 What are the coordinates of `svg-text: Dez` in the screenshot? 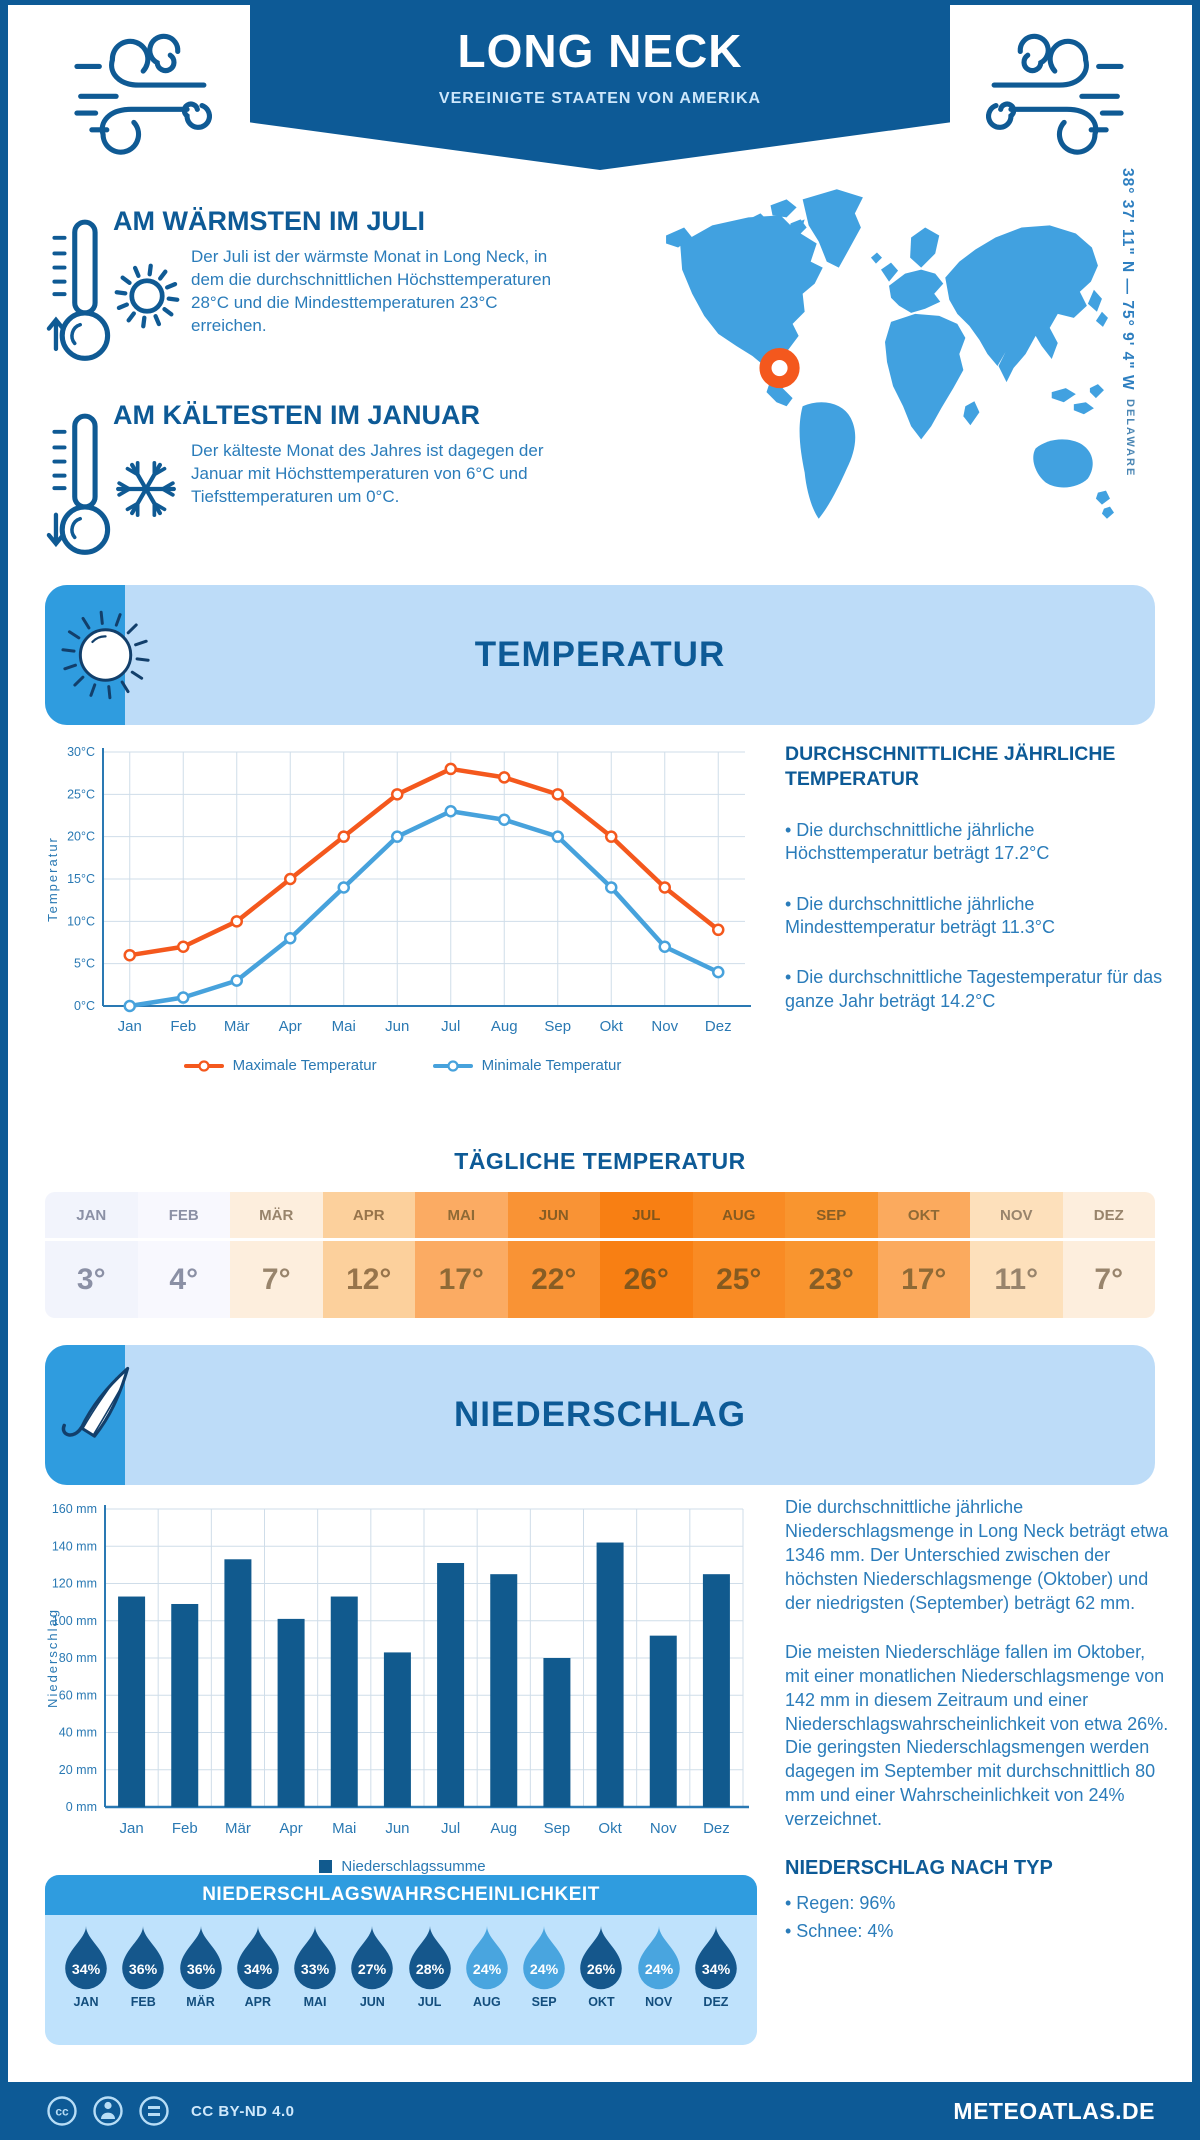 It's located at (718, 1026).